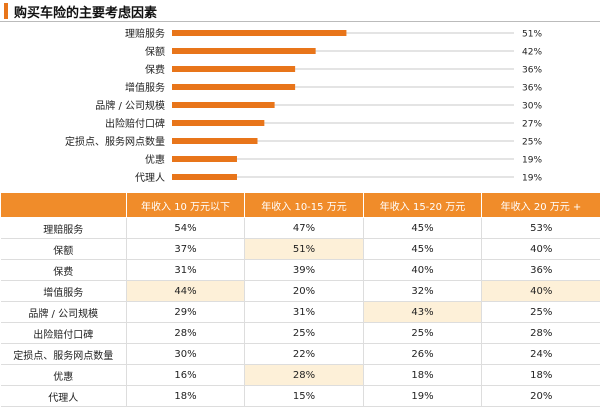 The image size is (600, 407). Describe the element at coordinates (64, 249) in the screenshot. I see `row-factor-label: 保额` at that location.